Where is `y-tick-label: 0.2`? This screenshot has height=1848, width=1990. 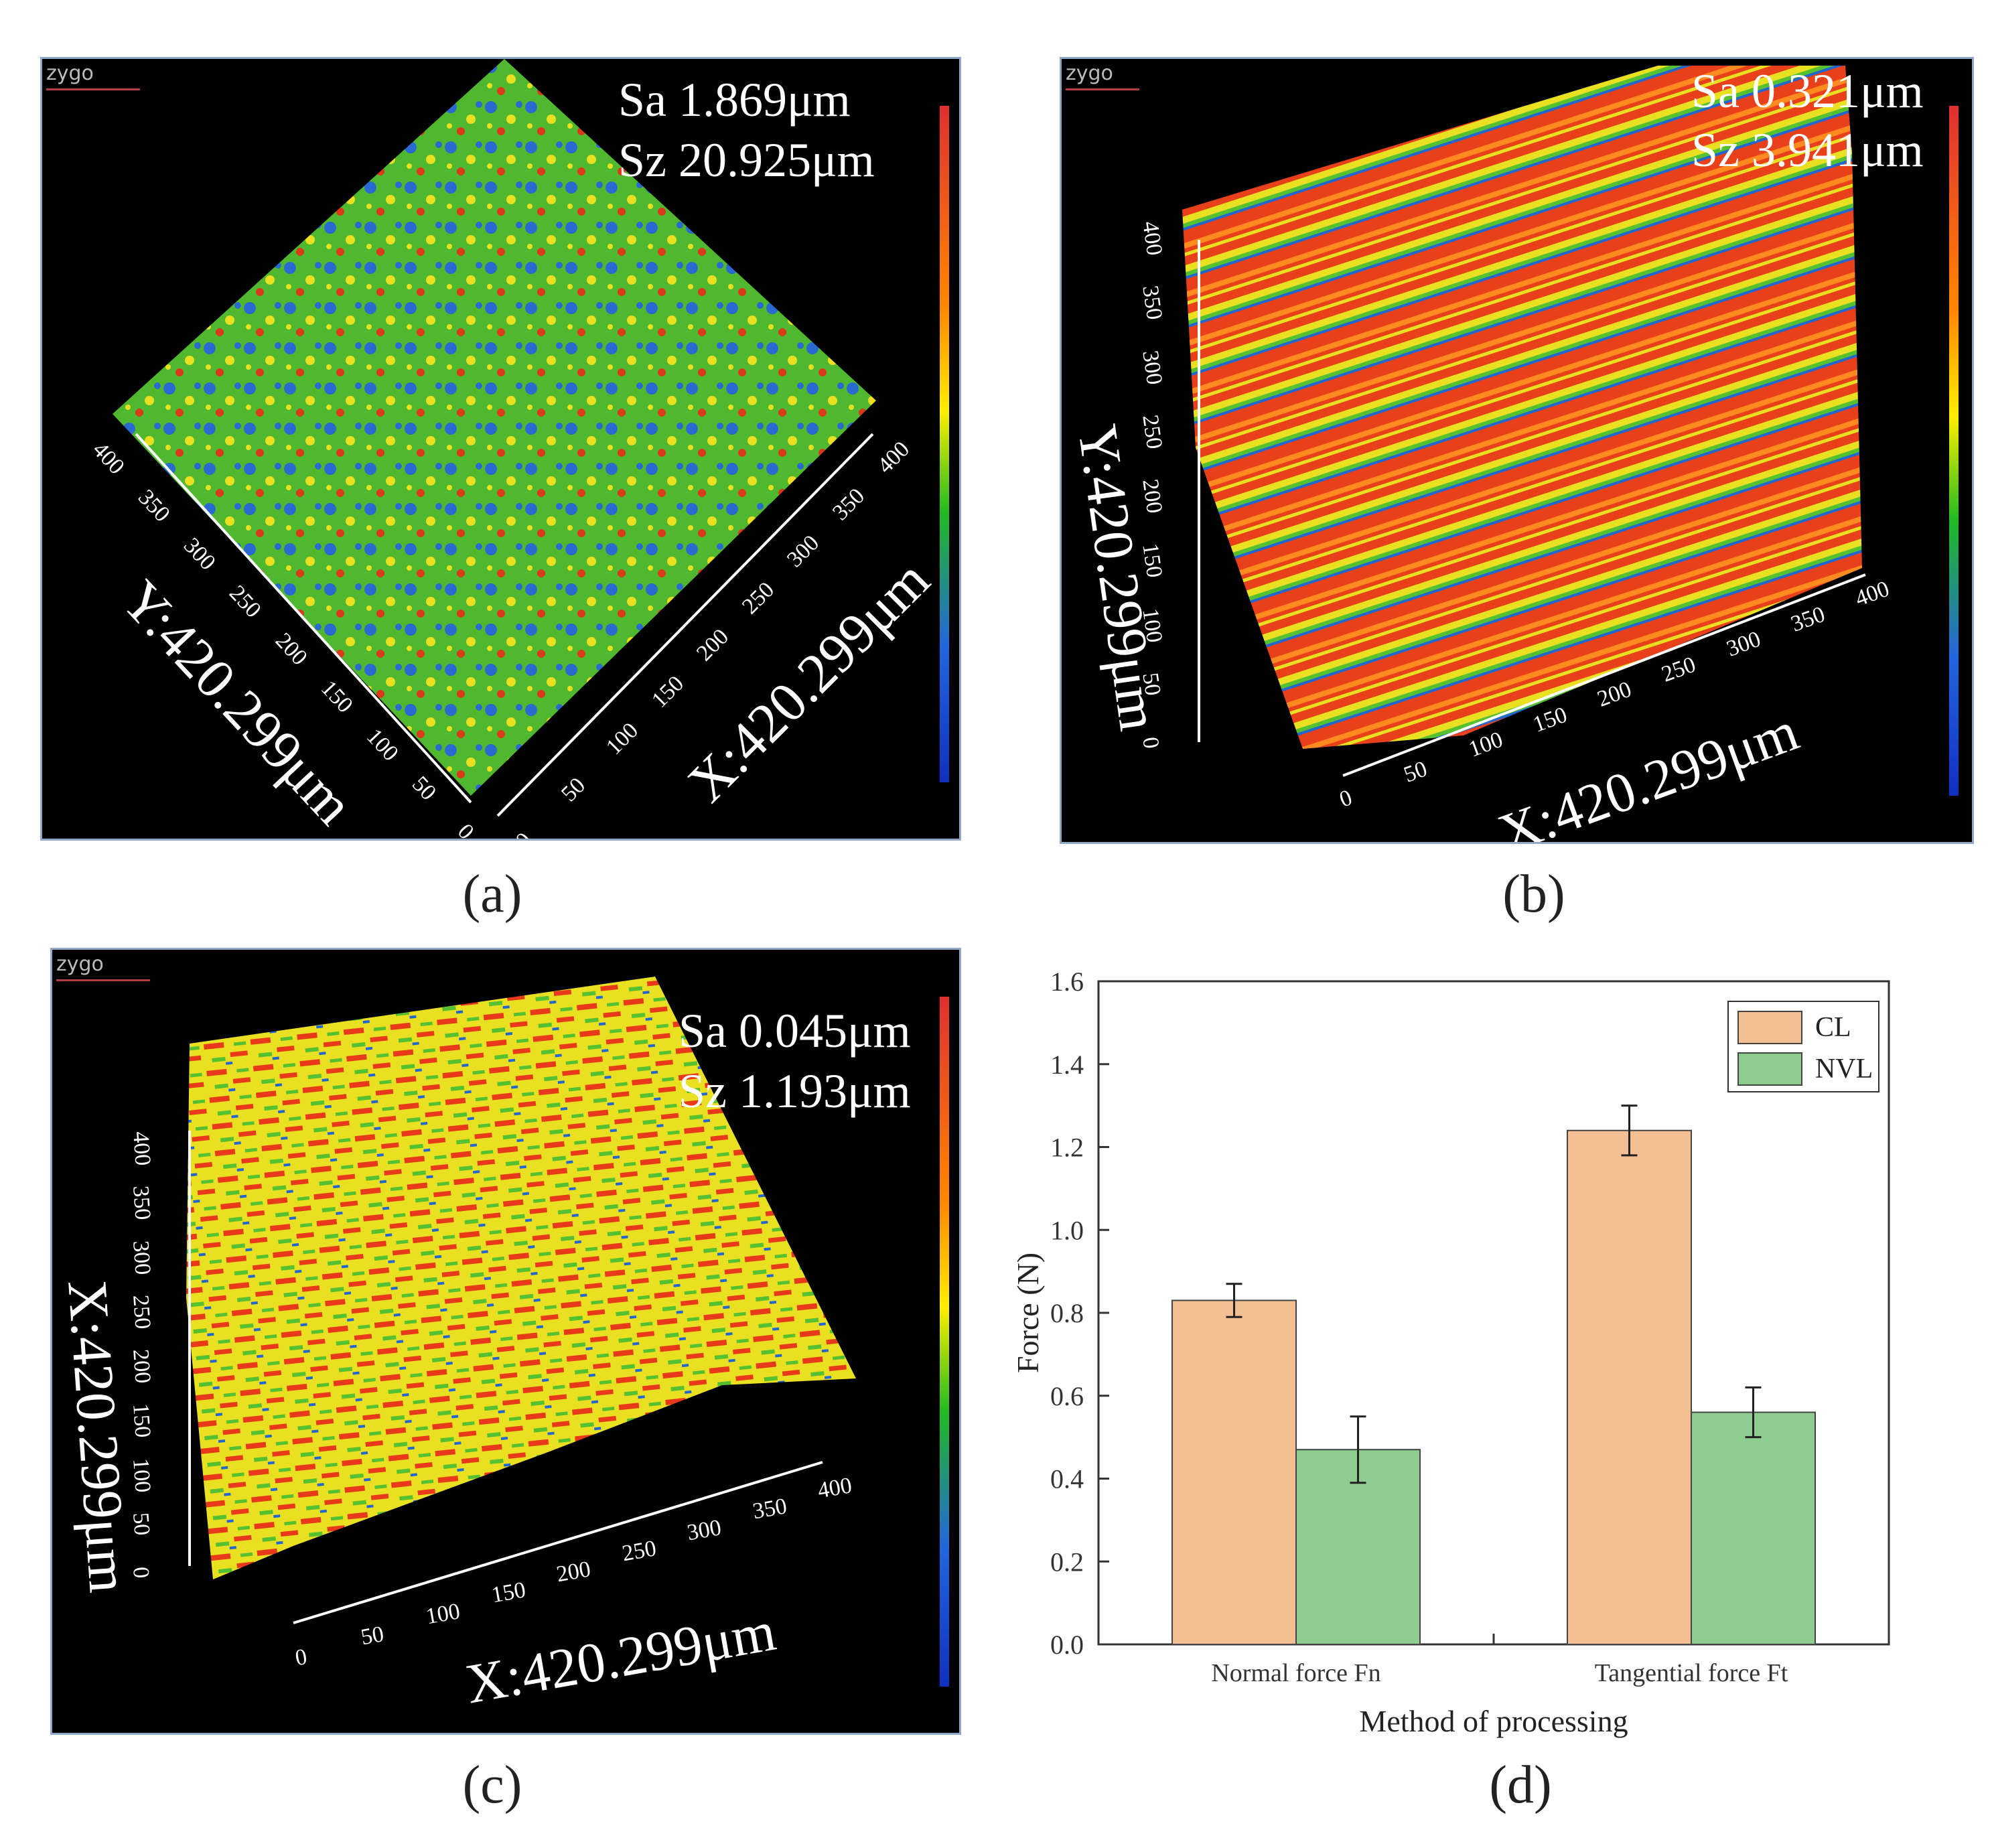 y-tick-label: 0.2 is located at coordinates (1067, 1562).